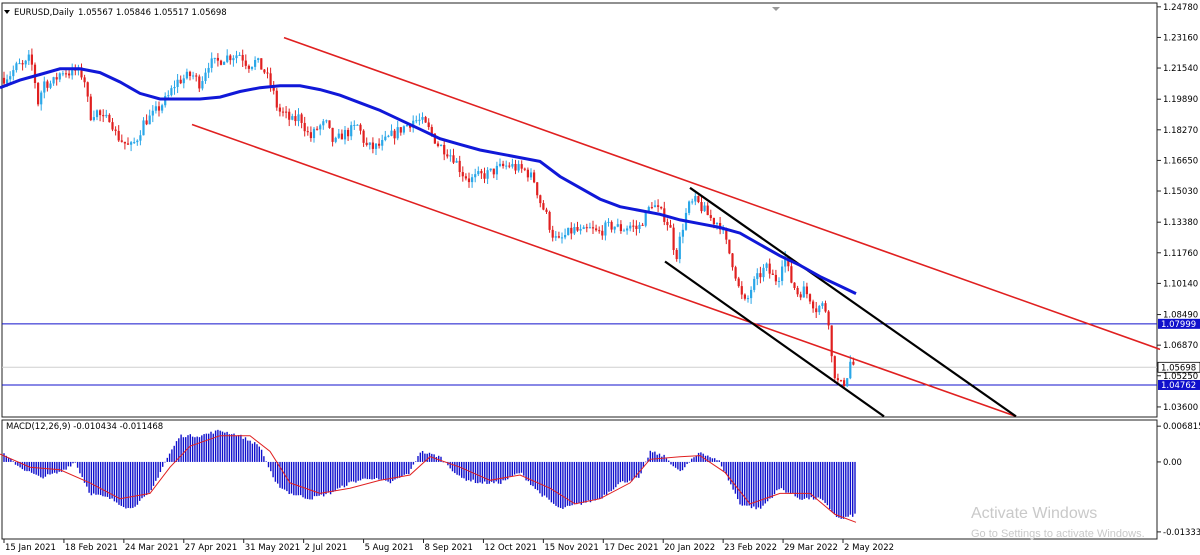 The width and height of the screenshot is (1200, 555). Describe the element at coordinates (1180, 346) in the screenshot. I see `price-axis-label: 1.06870` at that location.